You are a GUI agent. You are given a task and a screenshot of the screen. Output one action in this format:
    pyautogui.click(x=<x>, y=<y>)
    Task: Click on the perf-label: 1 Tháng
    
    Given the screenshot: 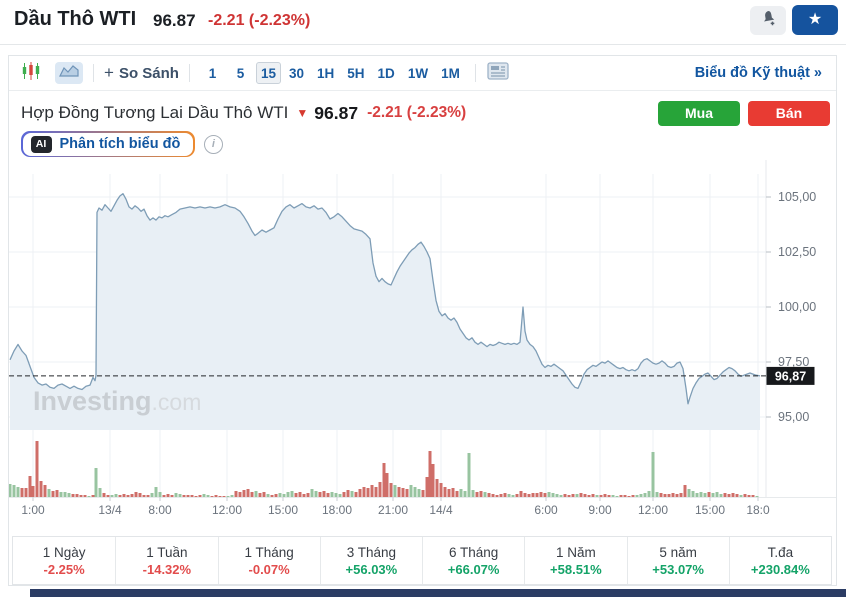 What is the action you would take?
    pyautogui.click(x=269, y=552)
    